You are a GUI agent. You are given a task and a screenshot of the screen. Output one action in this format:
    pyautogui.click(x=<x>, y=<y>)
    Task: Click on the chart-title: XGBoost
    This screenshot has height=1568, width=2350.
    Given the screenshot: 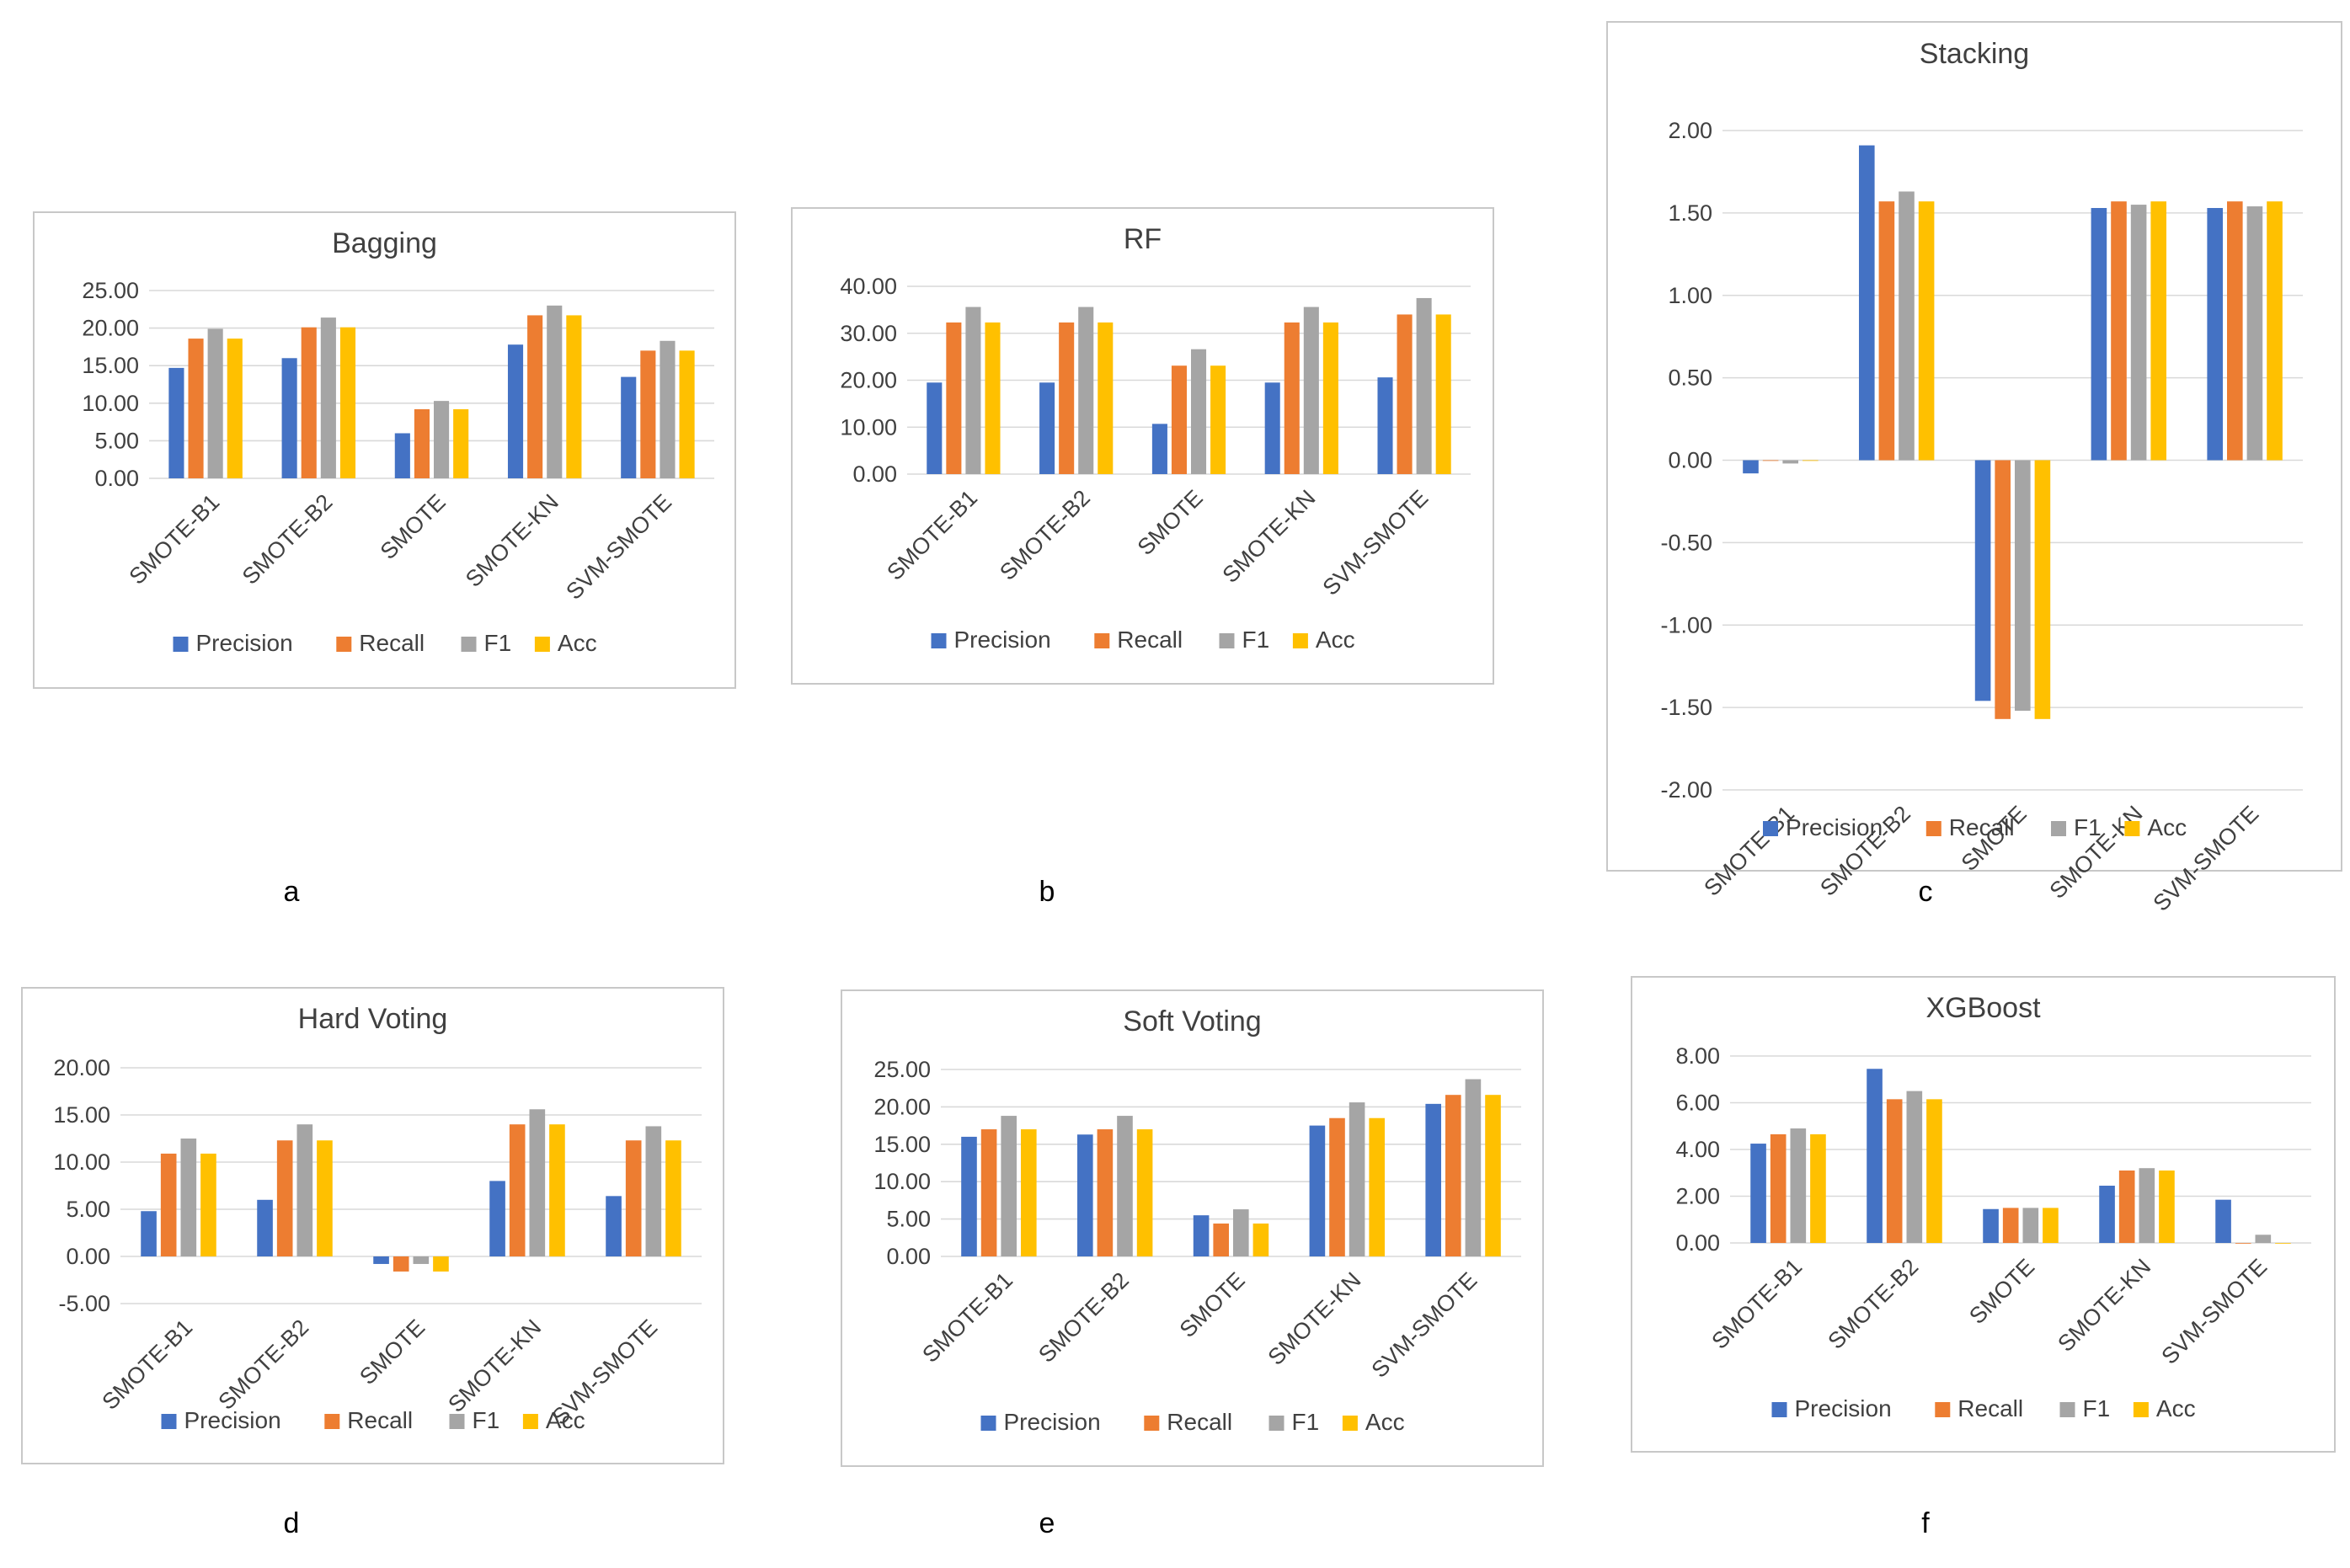 What is the action you would take?
    pyautogui.click(x=1983, y=1008)
    